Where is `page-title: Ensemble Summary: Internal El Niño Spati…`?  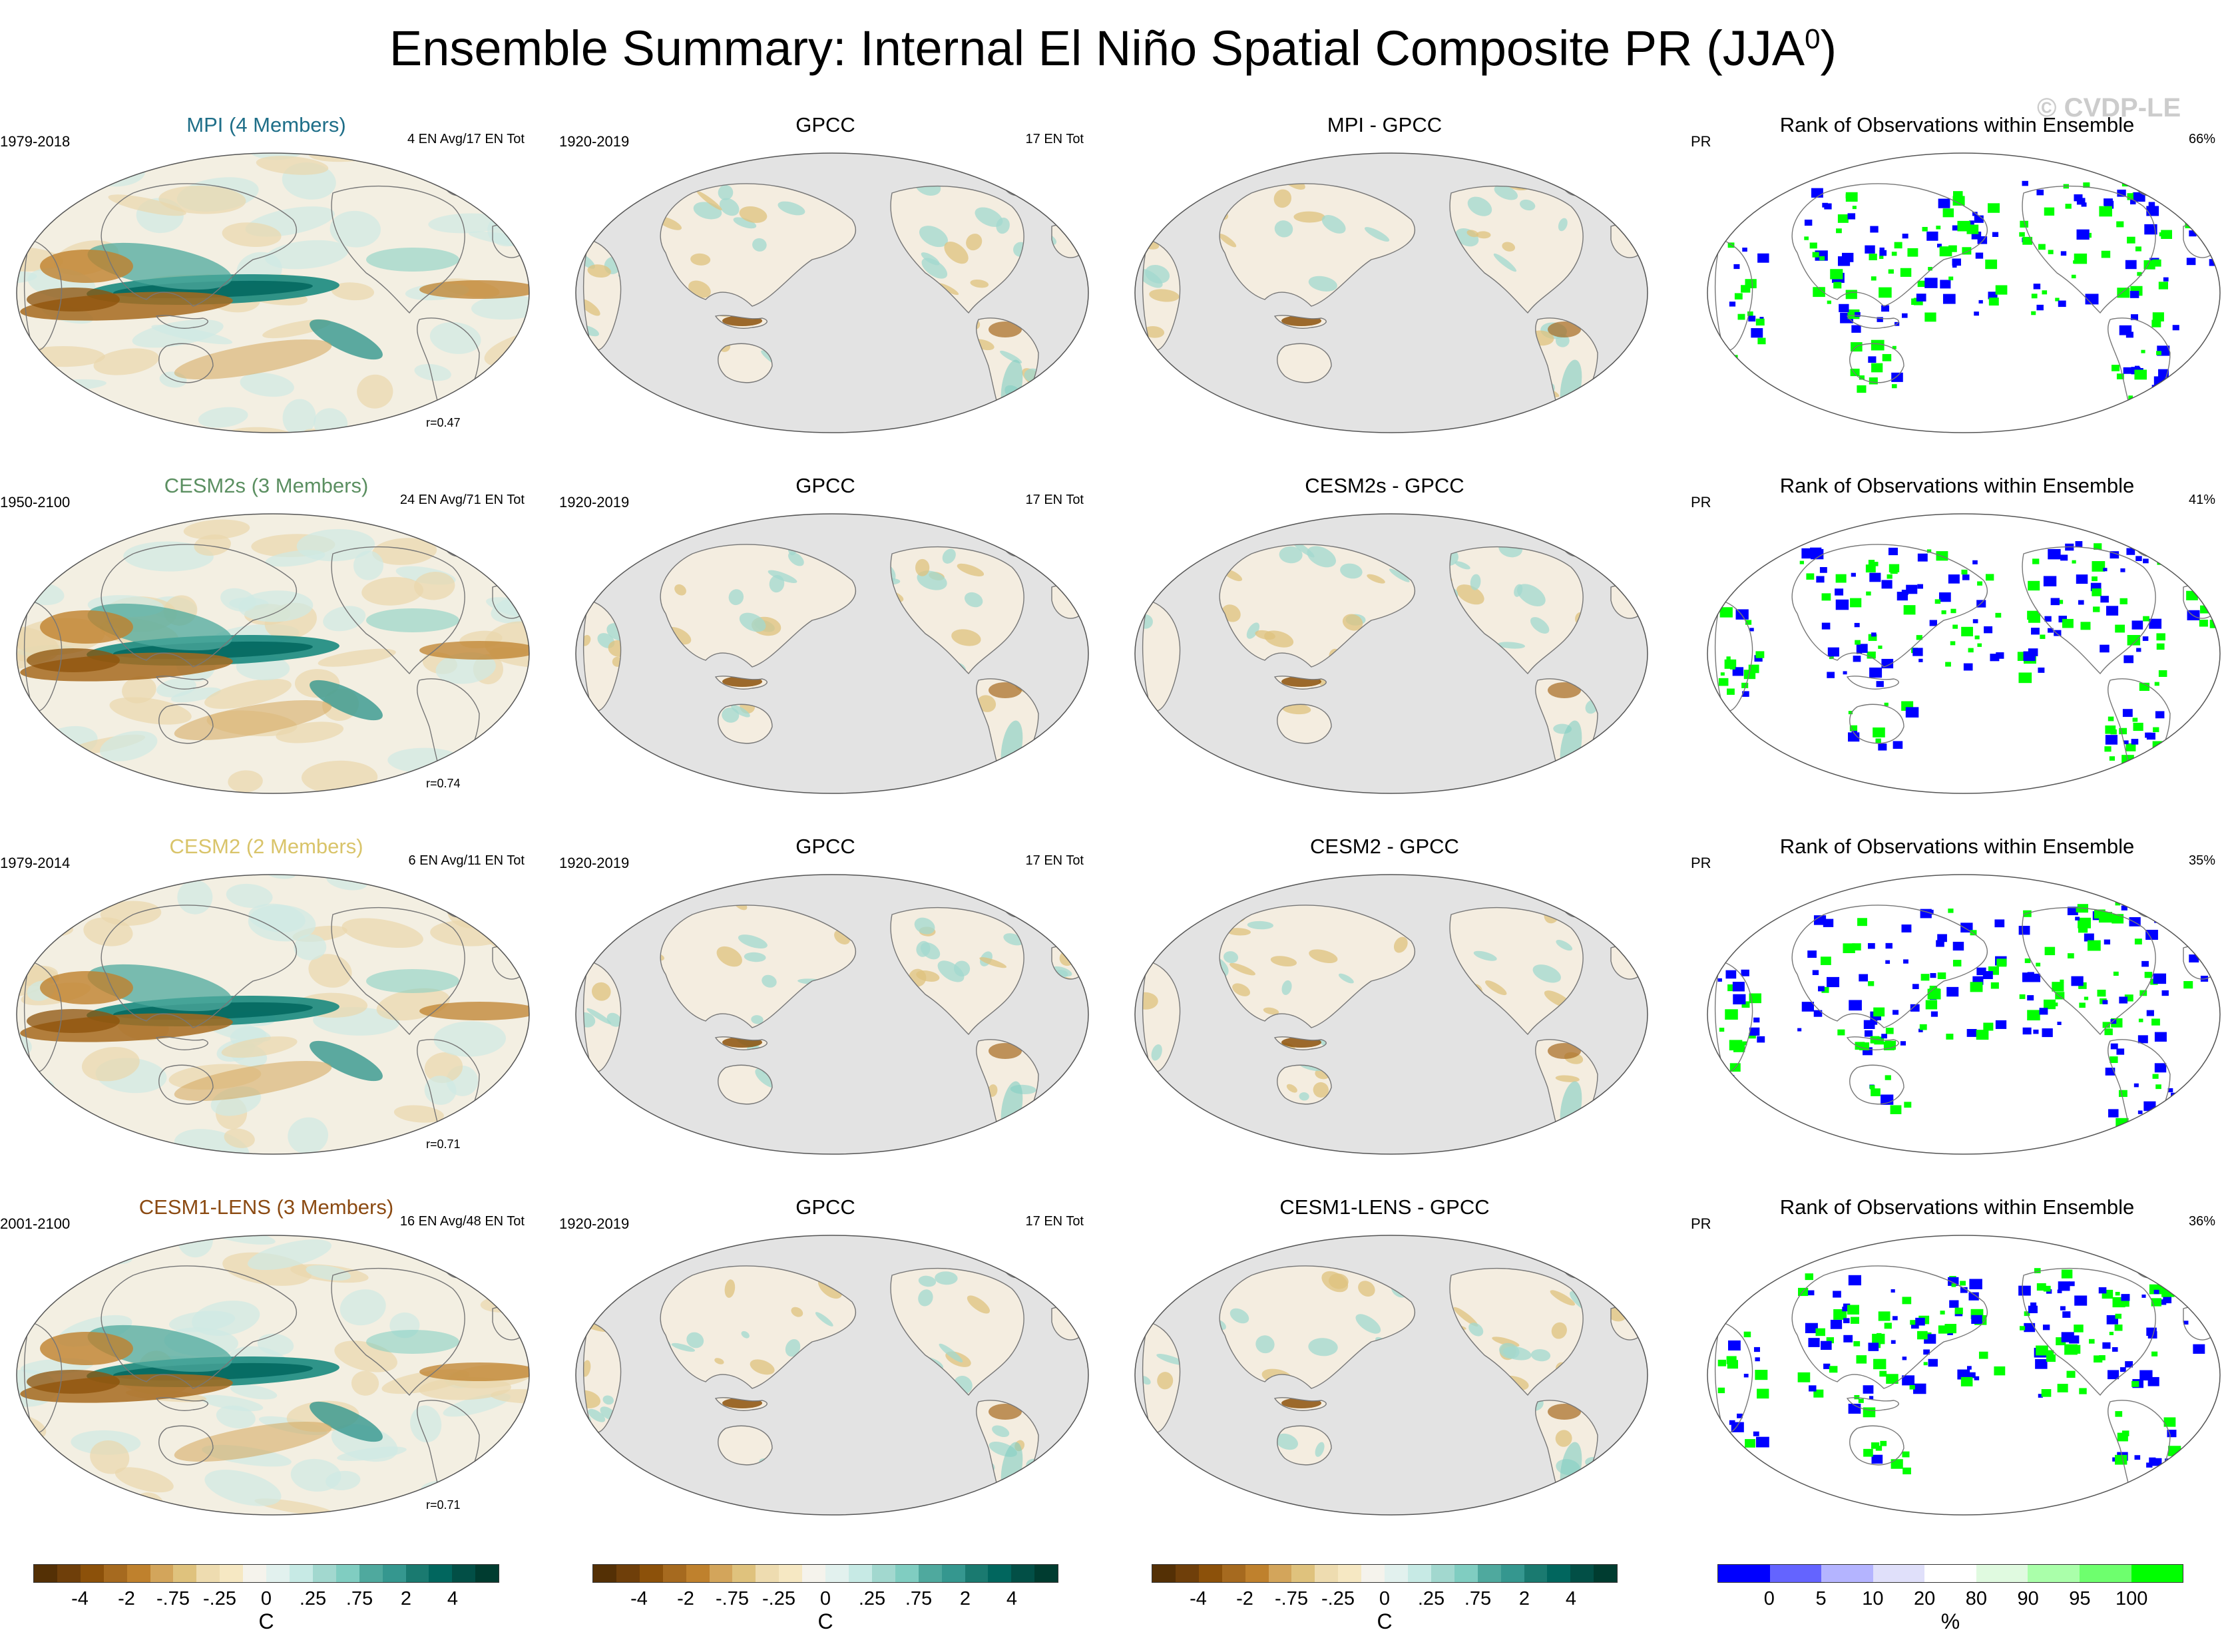 page-title: Ensemble Summary: Internal El Niño Spati… is located at coordinates (1113, 48).